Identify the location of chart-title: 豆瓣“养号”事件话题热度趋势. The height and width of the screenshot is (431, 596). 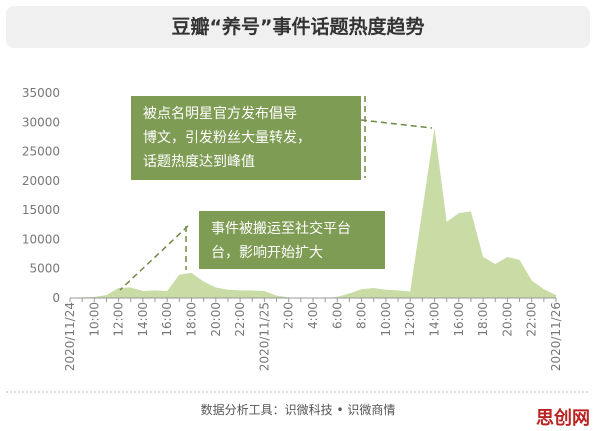
(298, 26).